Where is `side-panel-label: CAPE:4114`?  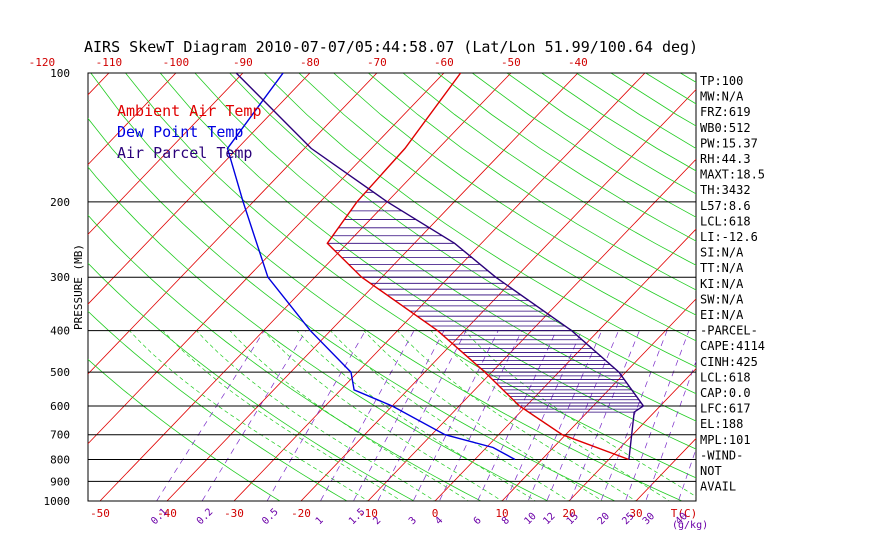 side-panel-label: CAPE:4114 is located at coordinates (732, 346).